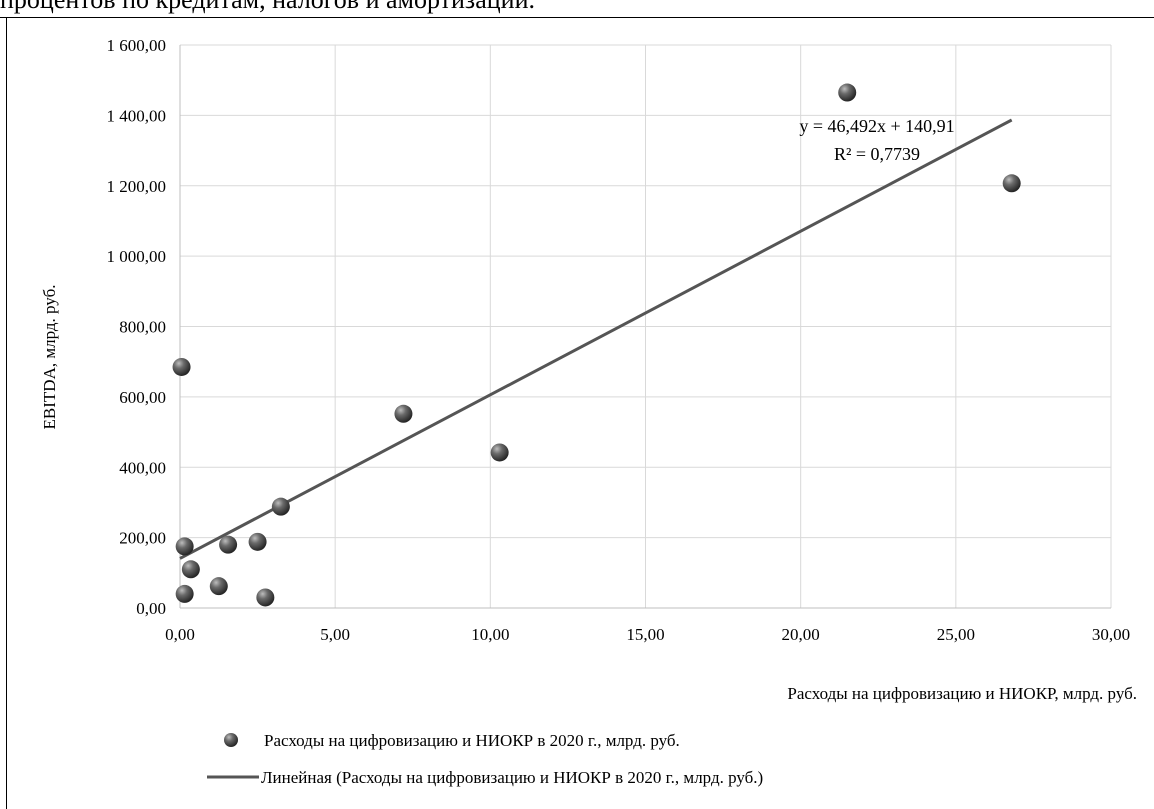 The width and height of the screenshot is (1154, 809). Describe the element at coordinates (137, 45) in the screenshot. I see `y-tick-label: 1 600,00` at that location.